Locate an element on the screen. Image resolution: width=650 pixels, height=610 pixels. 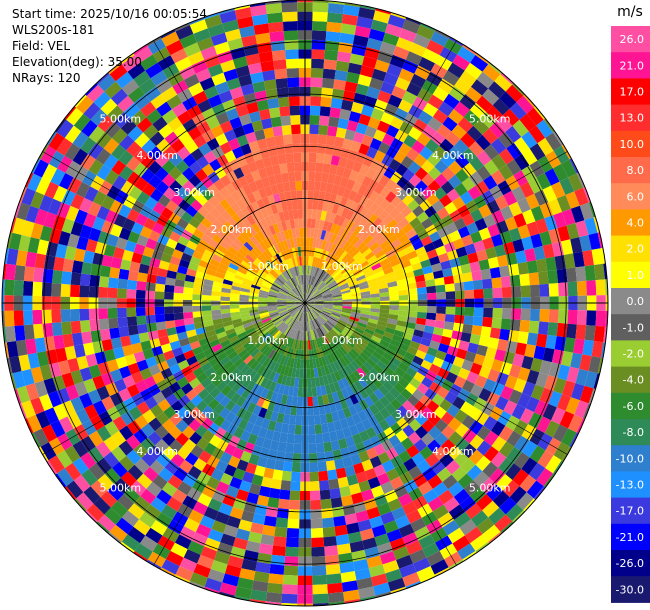
colorbar-swatch is located at coordinates (630, 223).